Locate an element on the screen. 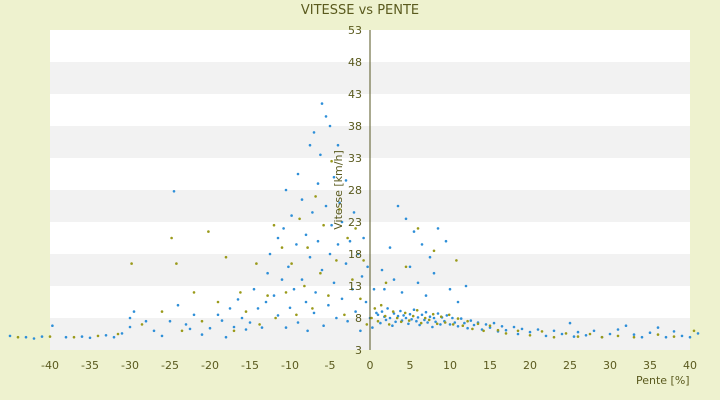  x-tick-label: -30 is located at coordinates (130, 365).